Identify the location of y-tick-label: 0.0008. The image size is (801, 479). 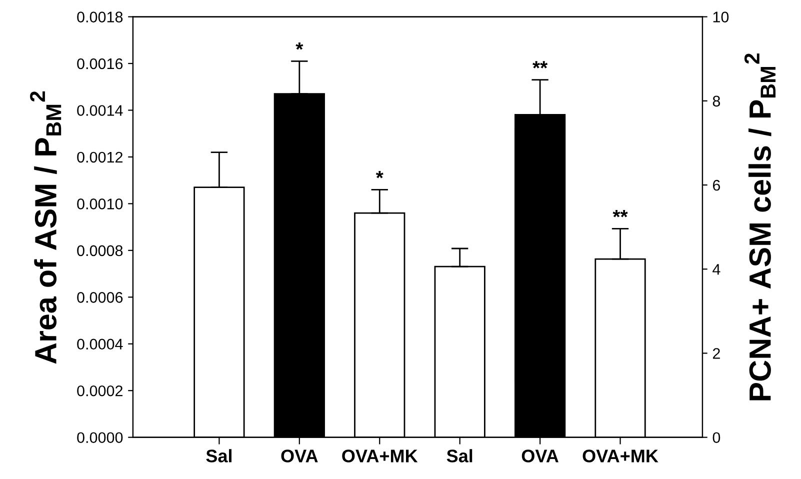
(100, 250).